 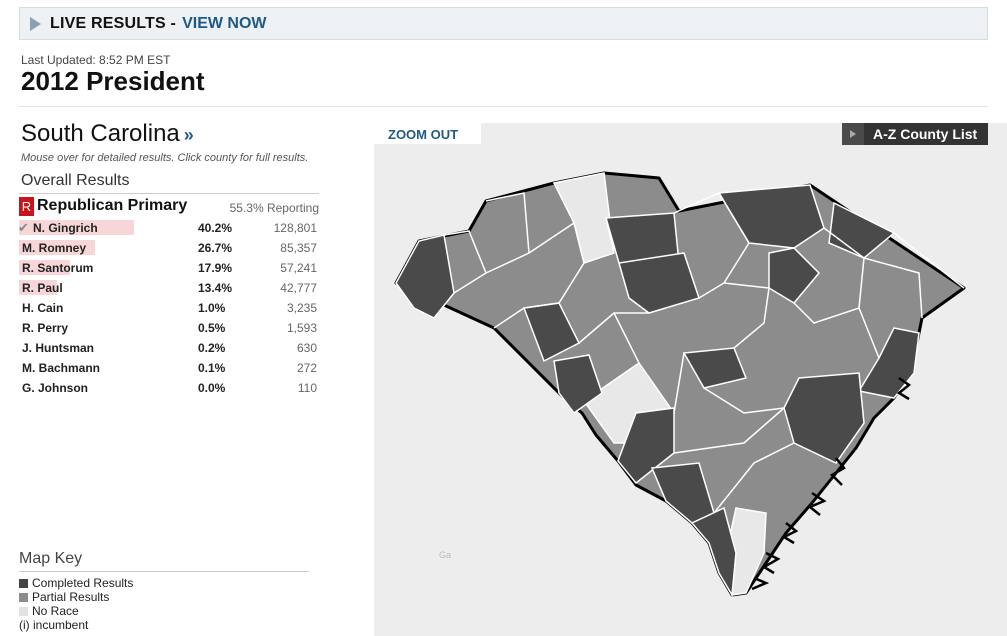 What do you see at coordinates (215, 288) in the screenshot?
I see `candidate-percent: 13.4%` at bounding box center [215, 288].